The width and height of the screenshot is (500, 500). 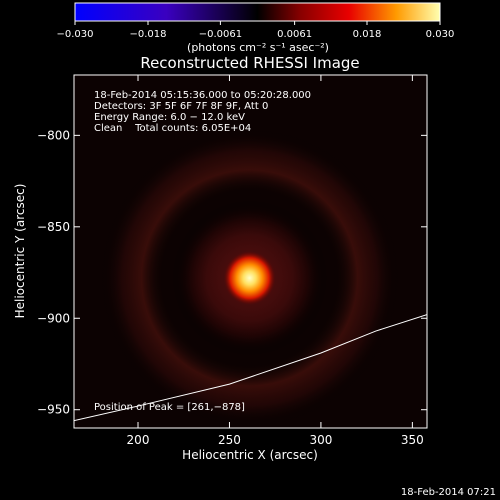 What do you see at coordinates (53, 318) in the screenshot?
I see `y-tick-label: −900` at bounding box center [53, 318].